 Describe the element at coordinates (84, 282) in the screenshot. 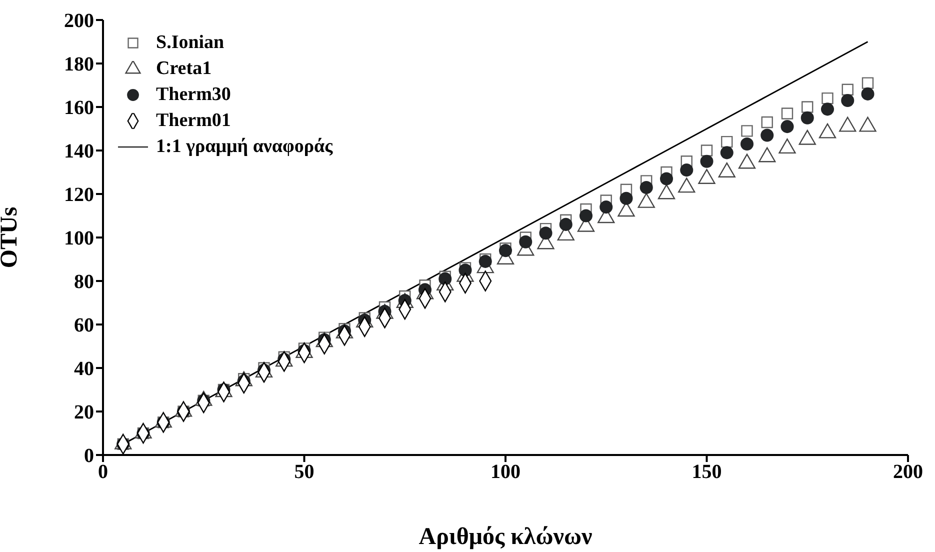

I see `y-tick-label: 80` at that location.